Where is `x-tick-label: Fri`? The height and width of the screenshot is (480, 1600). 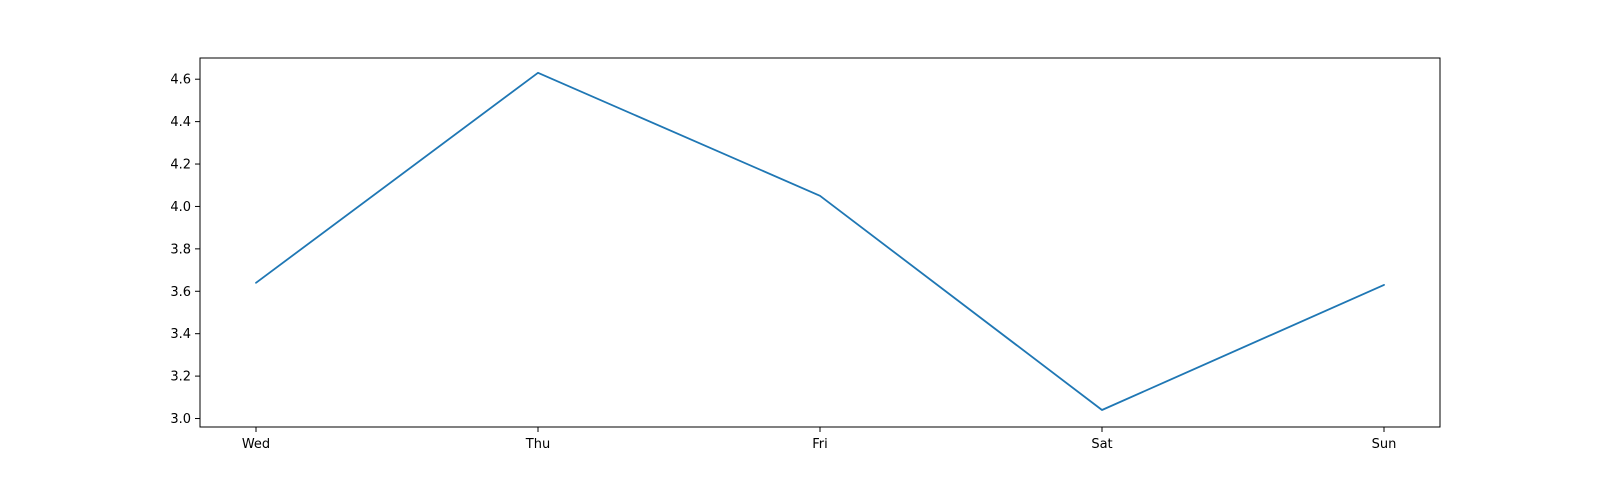 x-tick-label: Fri is located at coordinates (820, 444).